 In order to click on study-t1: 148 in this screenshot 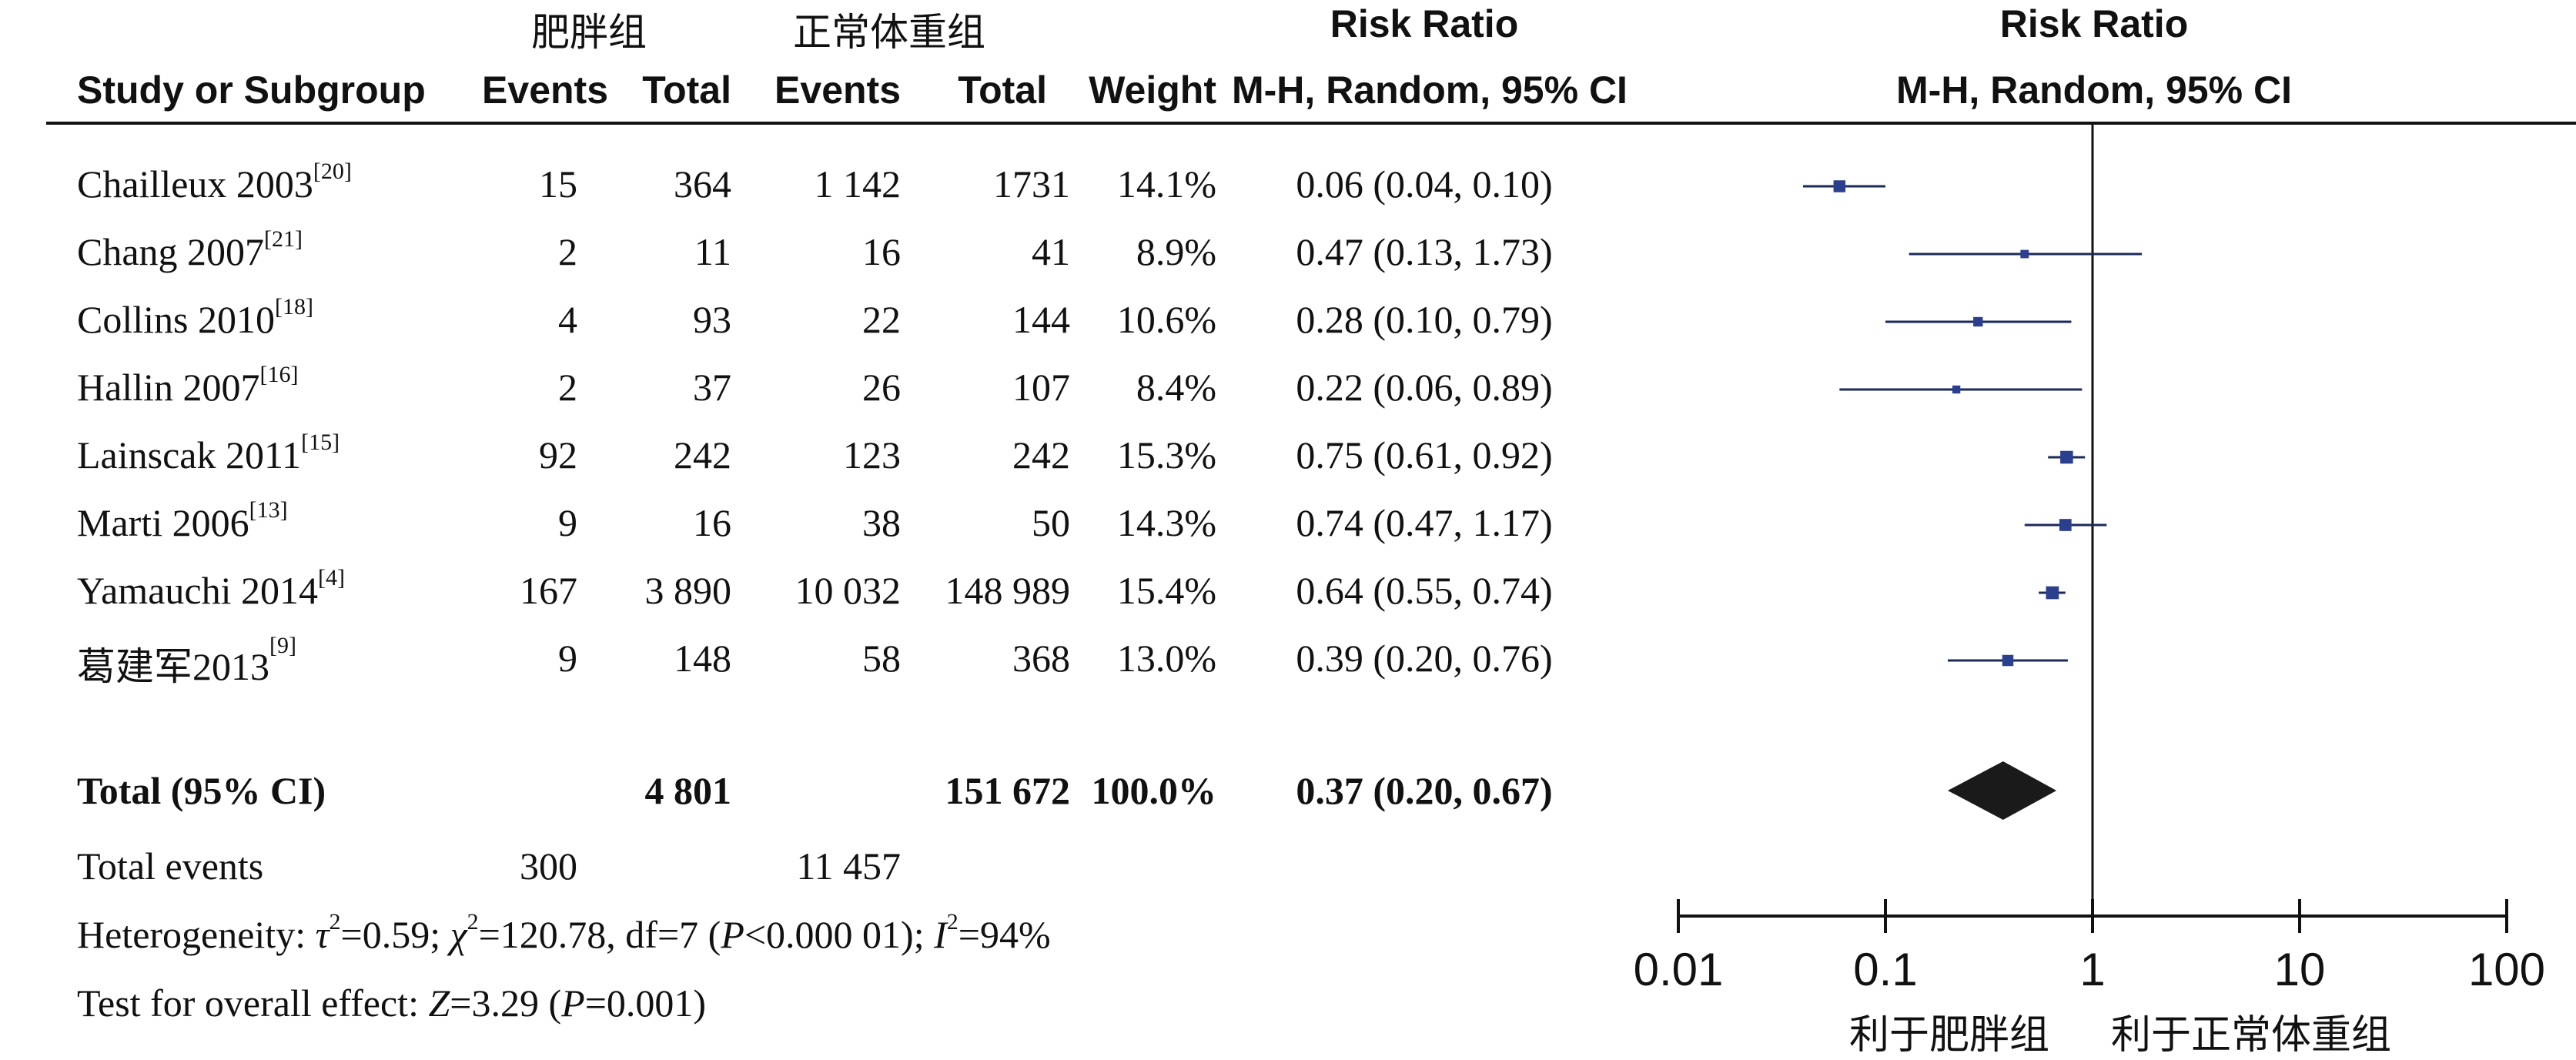, I will do `click(703, 658)`.